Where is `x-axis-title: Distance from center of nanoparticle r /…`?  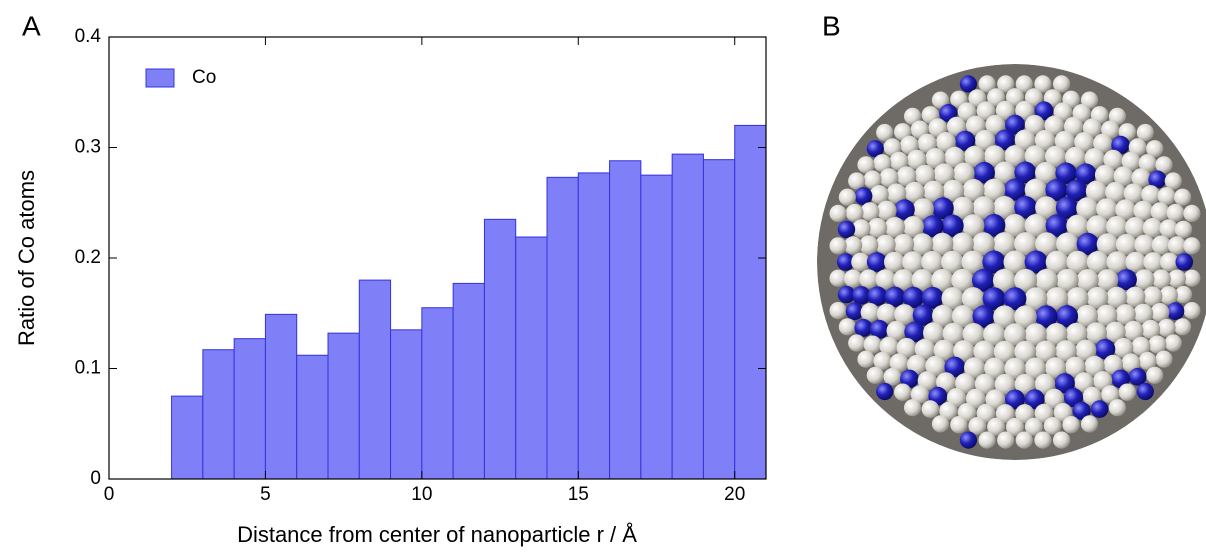
x-axis-title: Distance from center of nanoparticle r /… is located at coordinates (437, 534).